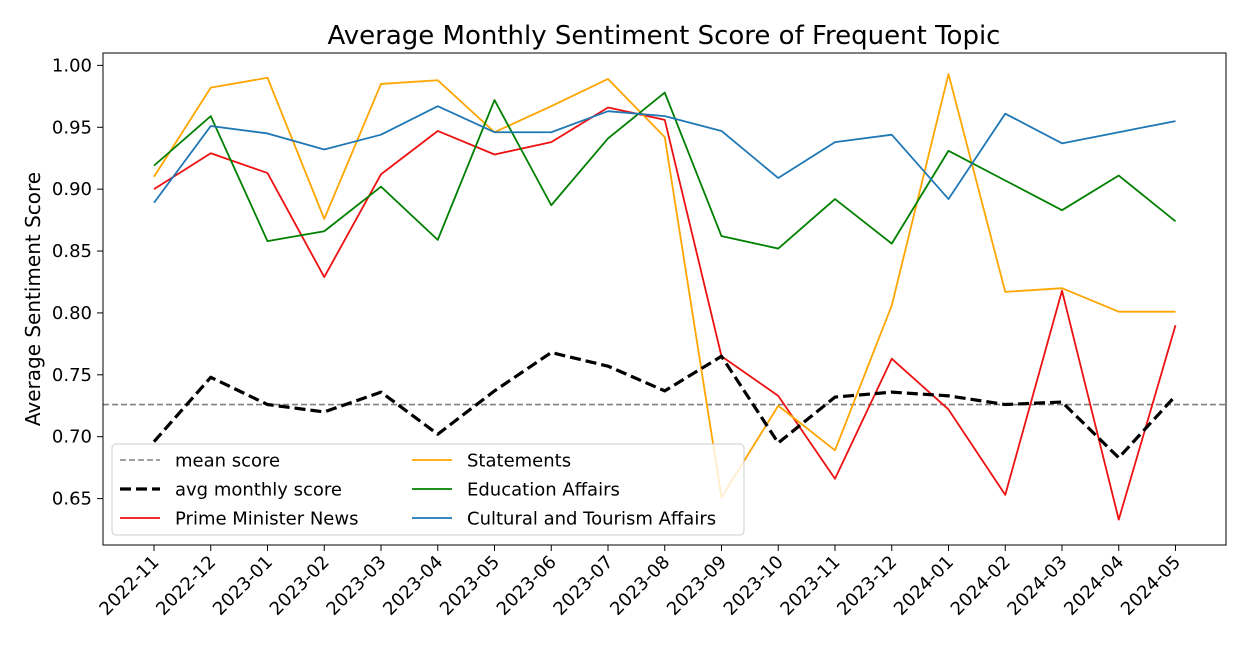 The height and width of the screenshot is (650, 1250). I want to click on legend-label-prime-minister-news: Prime Minister News, so click(266, 519).